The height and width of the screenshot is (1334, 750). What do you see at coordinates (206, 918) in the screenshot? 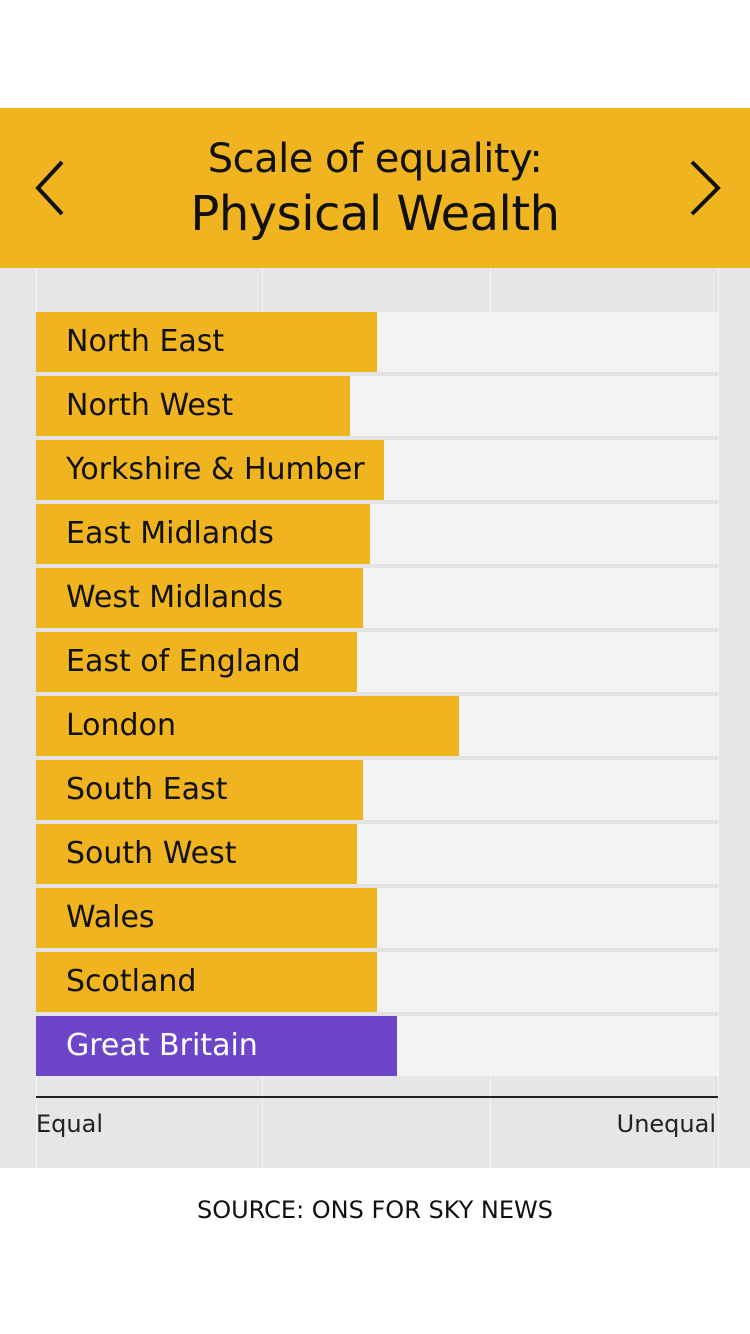
I see `bar: Wales` at bounding box center [206, 918].